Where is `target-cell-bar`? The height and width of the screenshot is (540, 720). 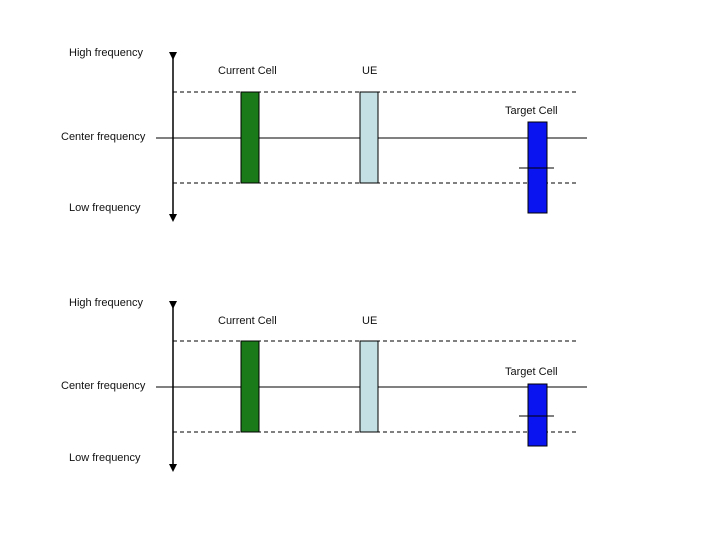
target-cell-bar is located at coordinates (537, 415).